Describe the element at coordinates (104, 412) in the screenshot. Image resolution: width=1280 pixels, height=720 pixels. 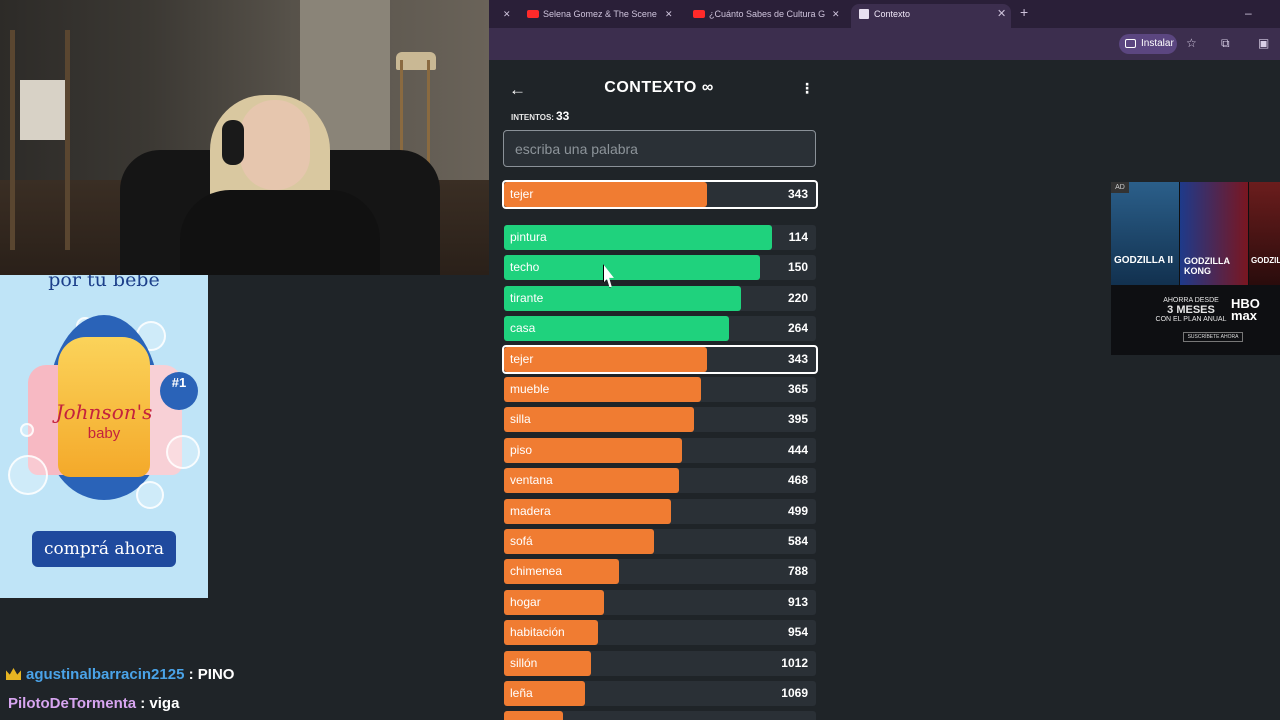
I see `ad-brand: Johnson's` at that location.